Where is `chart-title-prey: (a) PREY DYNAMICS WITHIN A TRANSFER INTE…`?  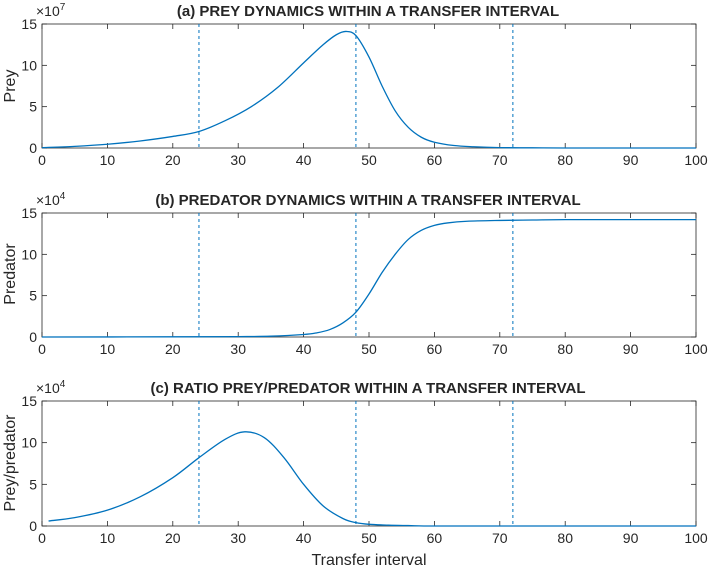
chart-title-prey: (a) PREY DYNAMICS WITHIN A TRANSFER INTE… is located at coordinates (368, 11).